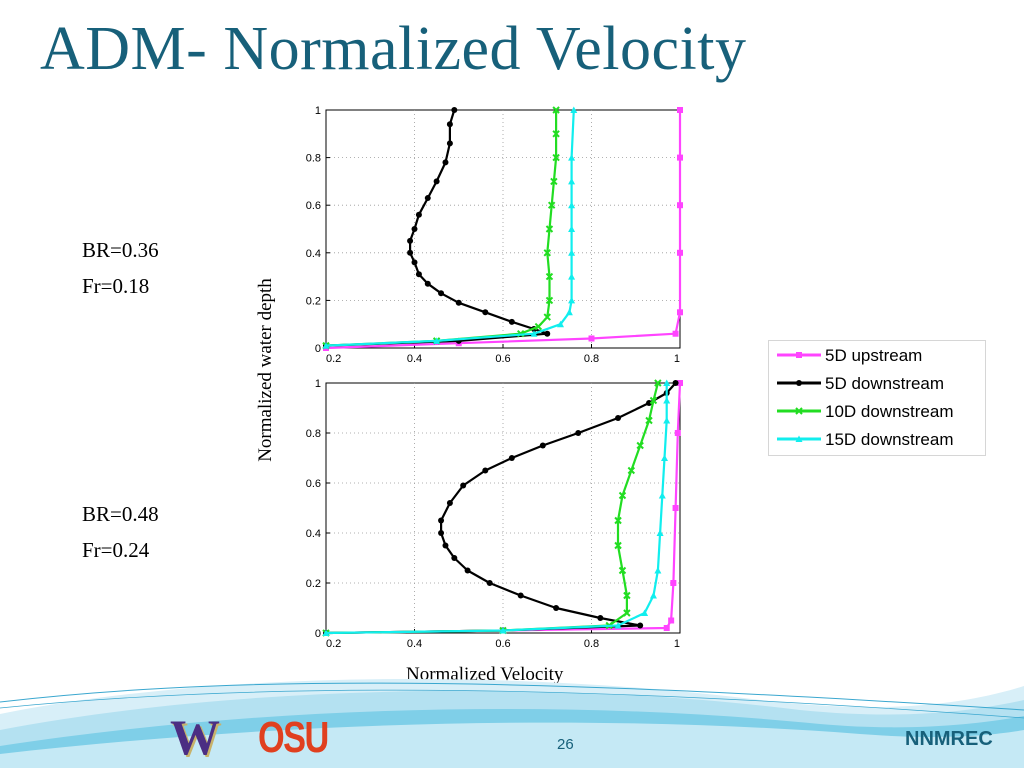  I want to click on legend-label: 15D downstream, so click(889, 439).